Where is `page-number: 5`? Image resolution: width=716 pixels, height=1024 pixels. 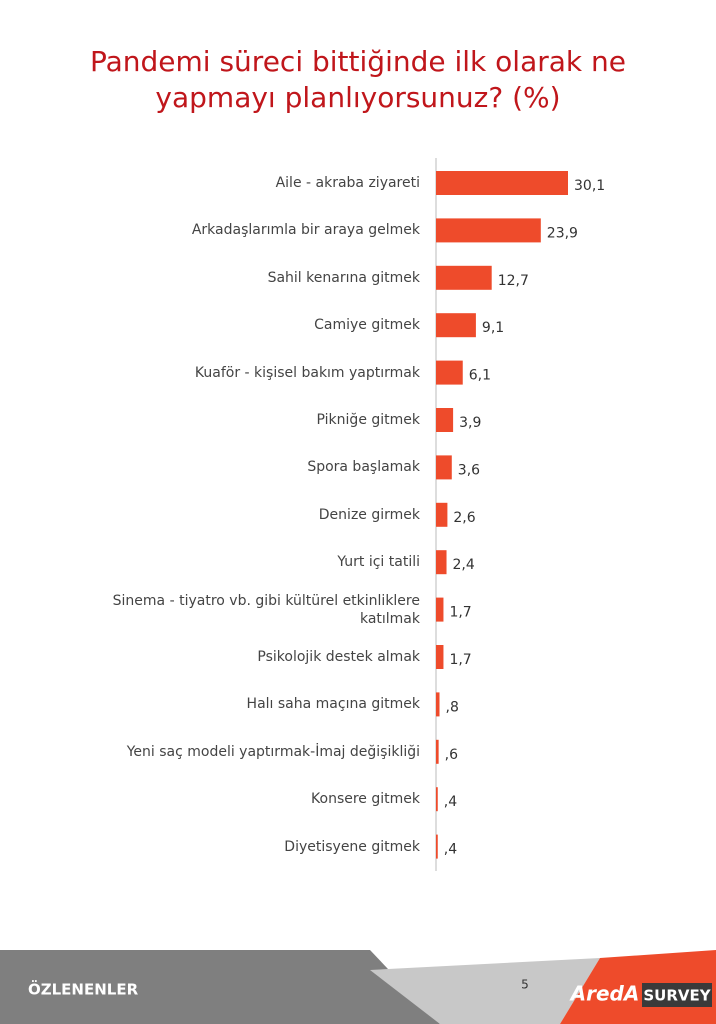 page-number: 5 is located at coordinates (525, 985).